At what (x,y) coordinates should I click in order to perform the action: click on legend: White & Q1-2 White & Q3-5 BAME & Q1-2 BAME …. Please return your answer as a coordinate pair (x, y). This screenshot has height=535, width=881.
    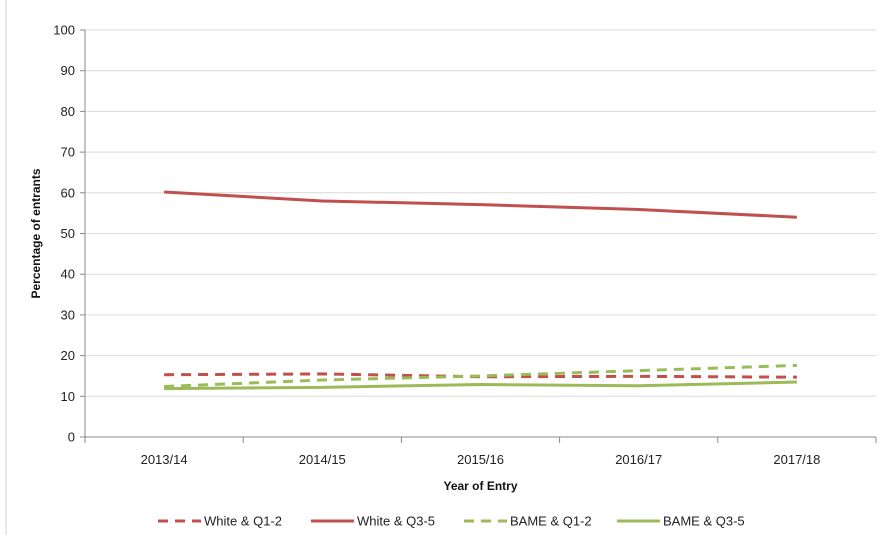
    Looking at the image, I should click on (451, 521).